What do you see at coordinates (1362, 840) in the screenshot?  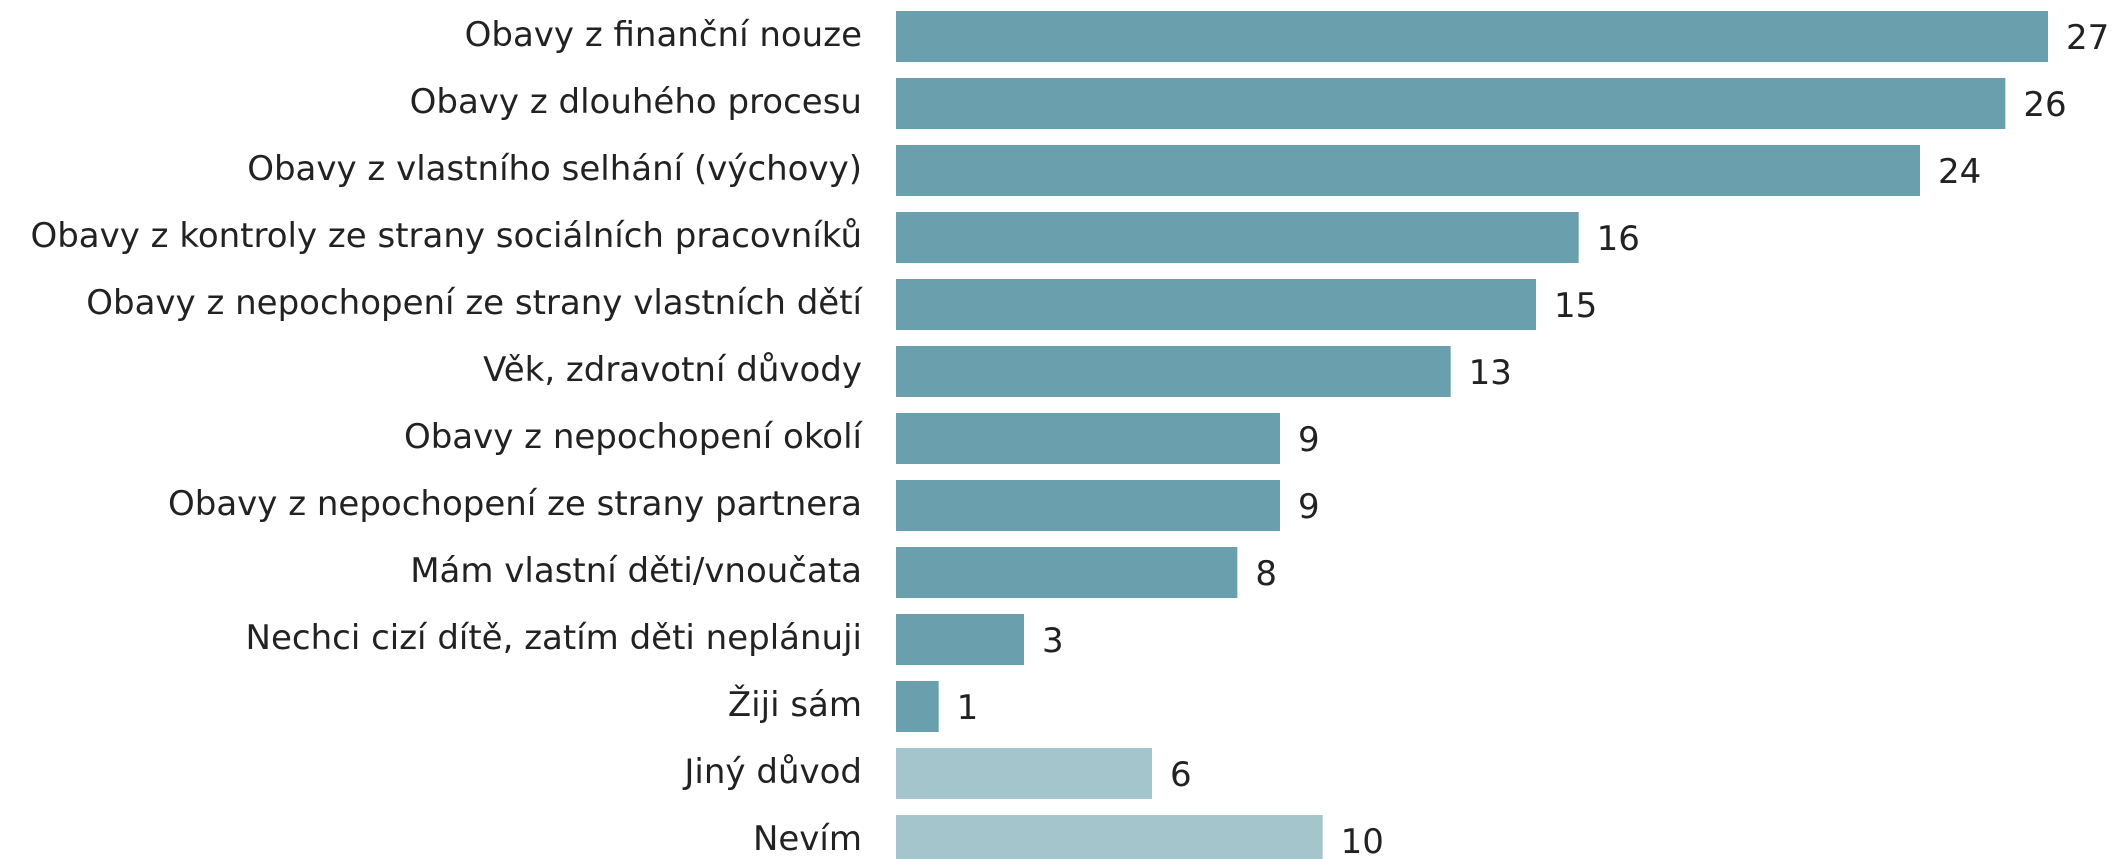 I see `value-label: 10` at bounding box center [1362, 840].